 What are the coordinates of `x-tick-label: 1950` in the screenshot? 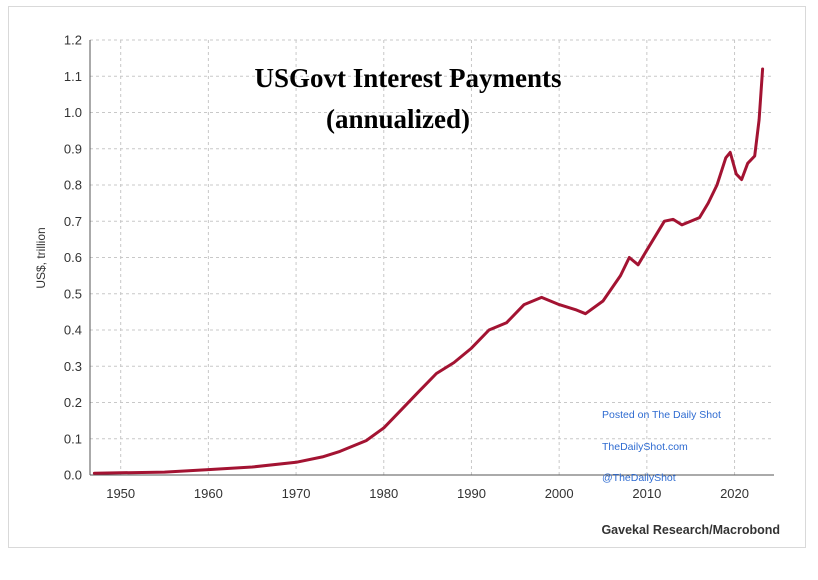 It's located at (120, 493).